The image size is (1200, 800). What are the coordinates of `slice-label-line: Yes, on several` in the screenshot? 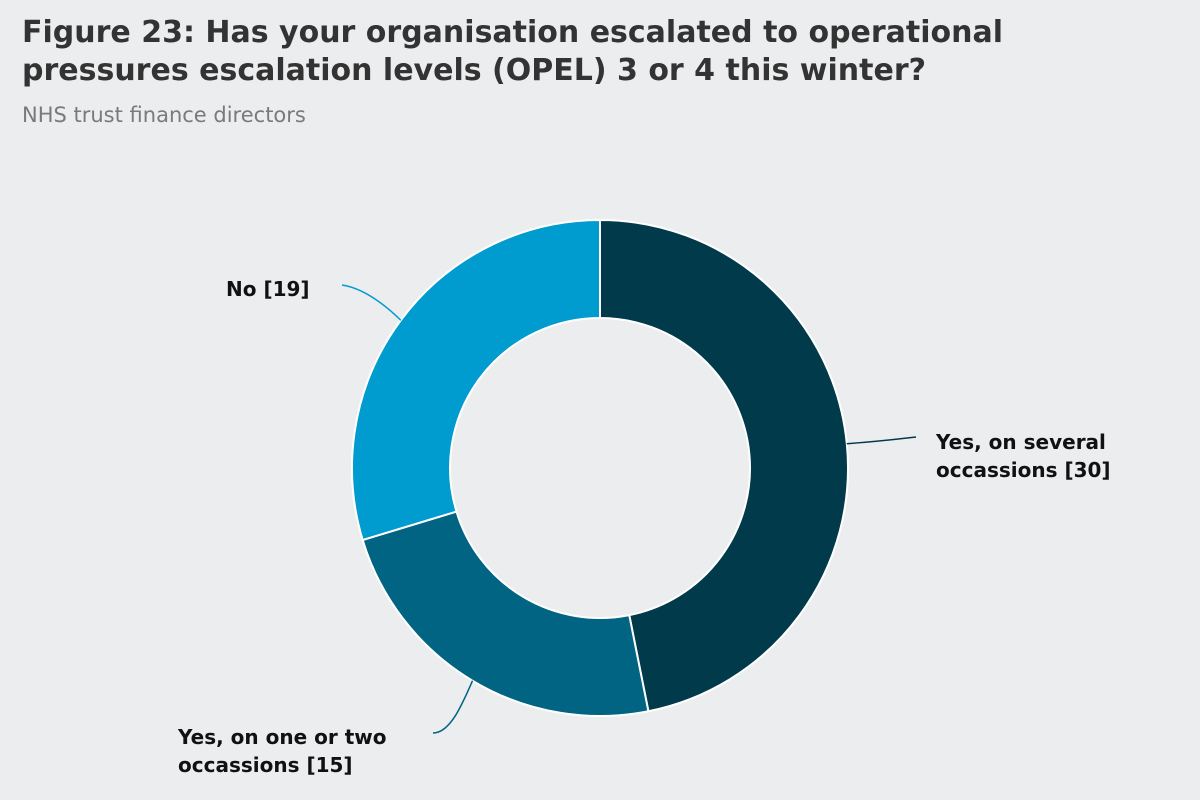 It's located at (1021, 442).